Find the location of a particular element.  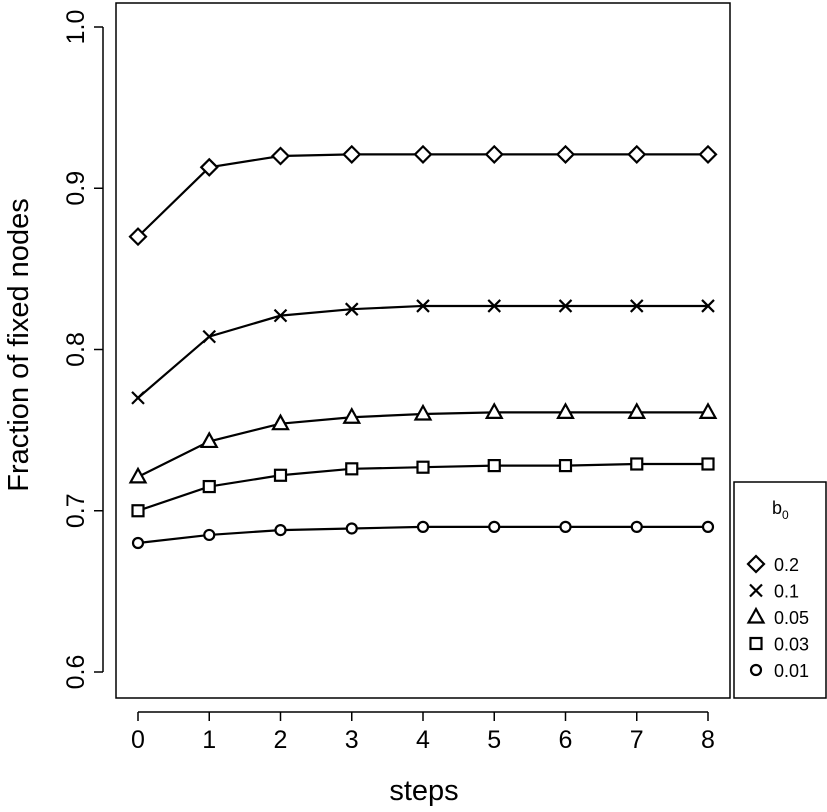

legend-title-subscript: 0 is located at coordinates (785, 515).